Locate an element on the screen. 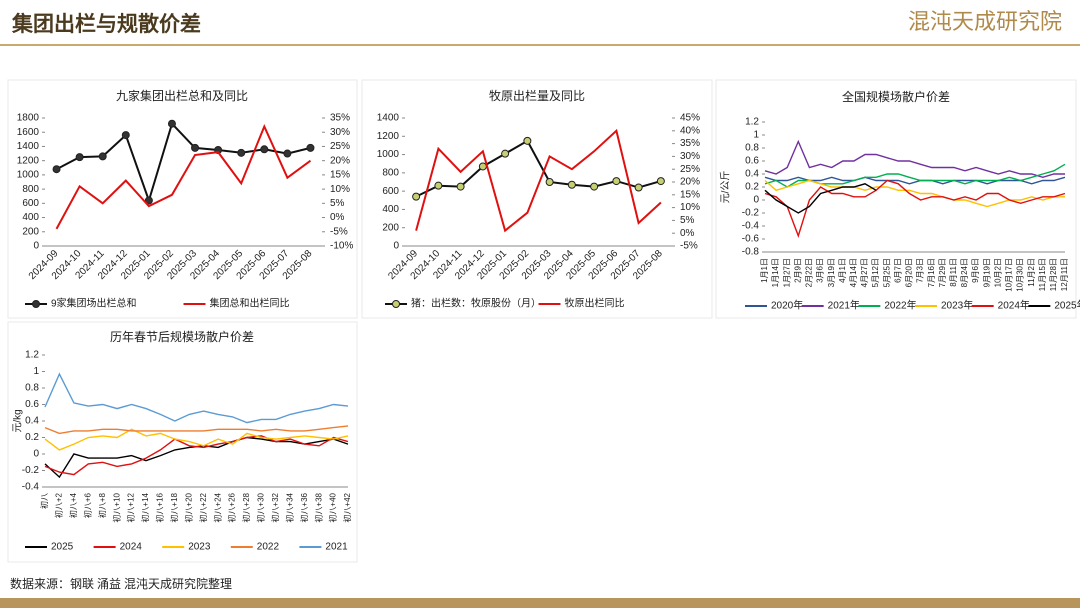  x-tick-label: 5月12日 is located at coordinates (875, 272).